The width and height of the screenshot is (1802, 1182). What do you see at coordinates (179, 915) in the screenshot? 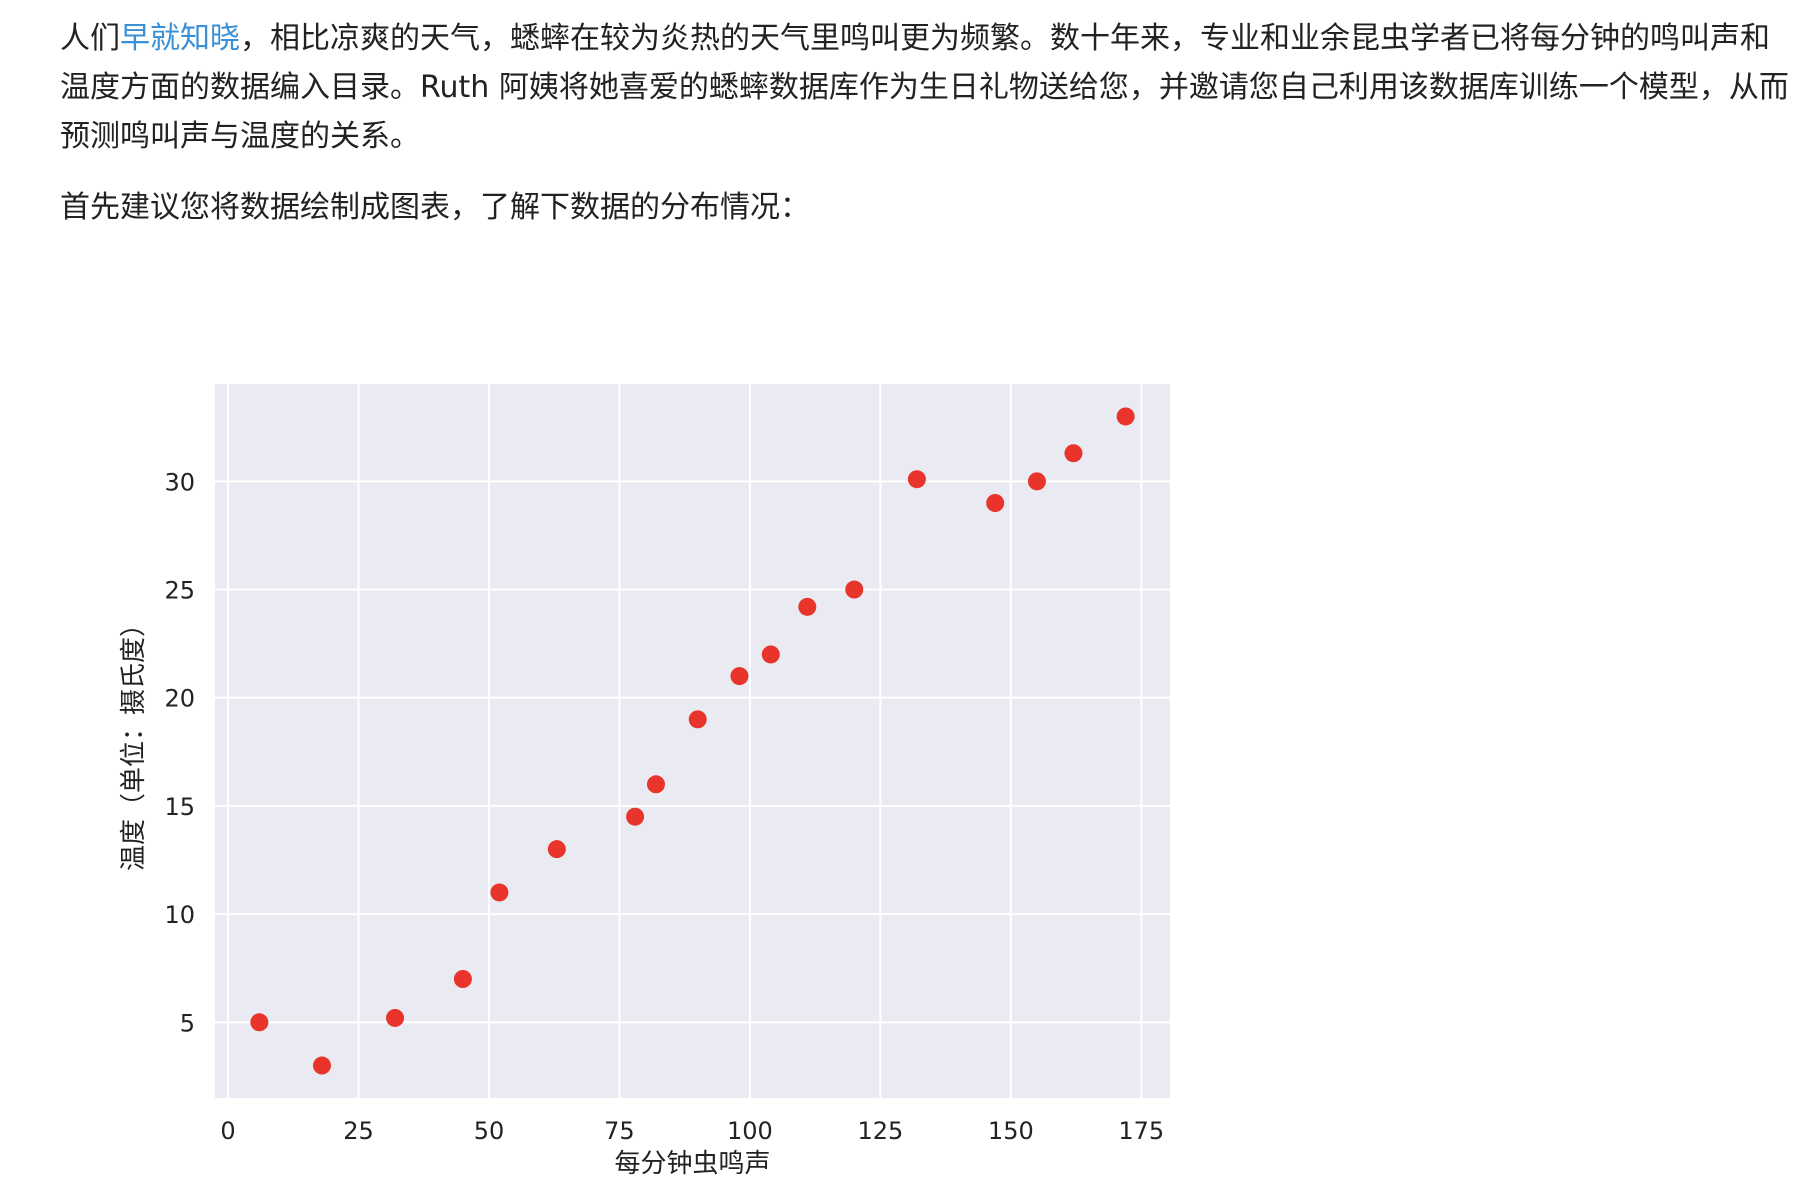
I see `y-tick-label: 10` at bounding box center [179, 915].